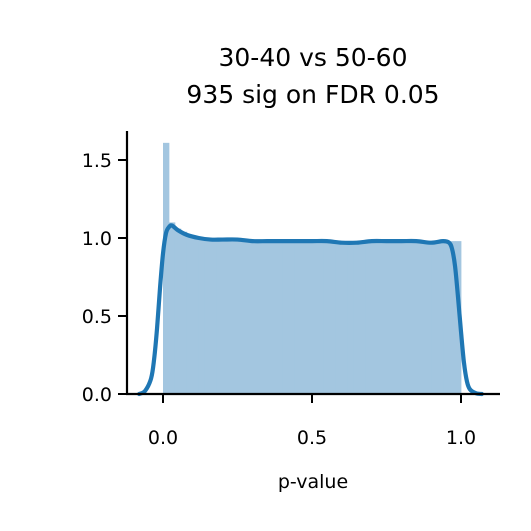  Describe the element at coordinates (97, 317) in the screenshot. I see `y-tick-label: 0.5` at that location.